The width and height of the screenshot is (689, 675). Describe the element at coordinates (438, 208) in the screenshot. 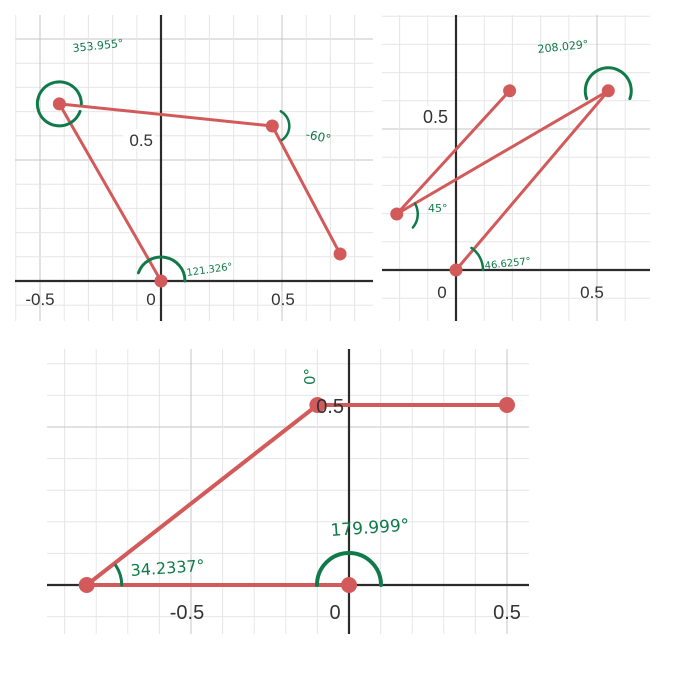

I see `angle-label: 45°` at that location.